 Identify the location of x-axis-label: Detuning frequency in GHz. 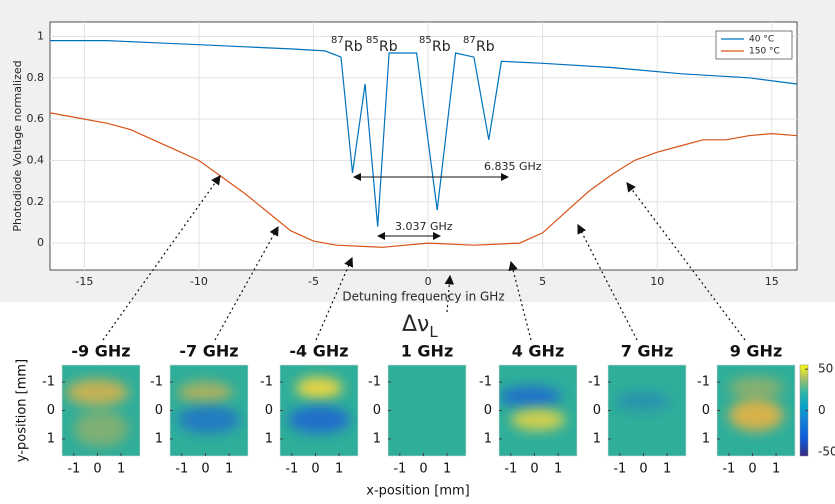
(423, 297).